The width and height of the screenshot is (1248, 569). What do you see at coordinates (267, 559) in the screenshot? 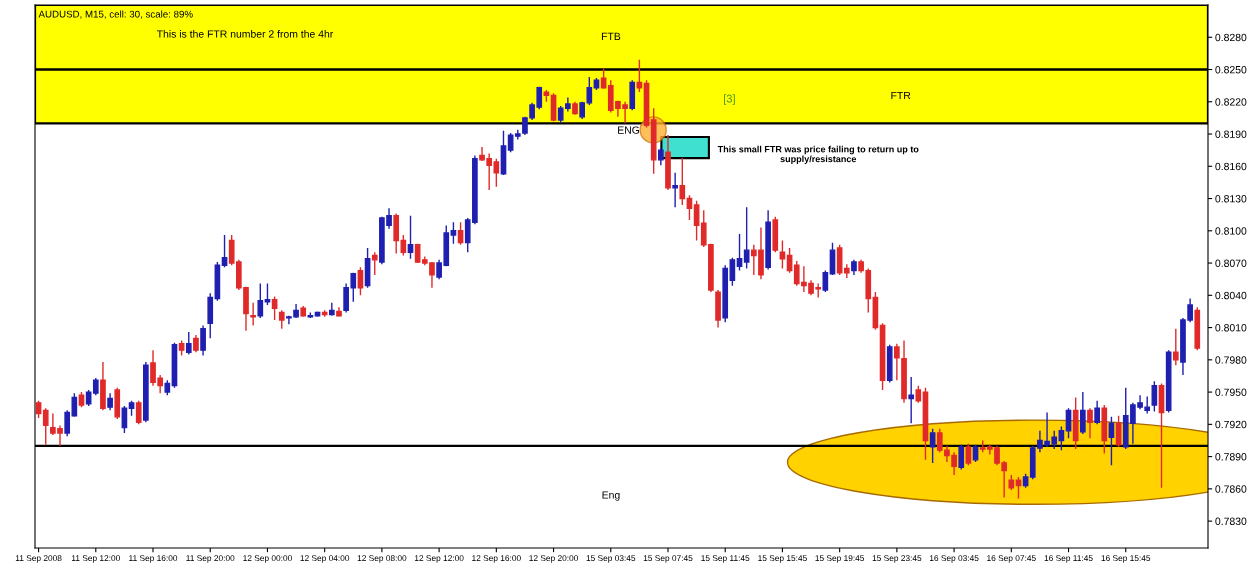
I see `x-tick-label: 12 Sep 00:00` at bounding box center [267, 559].